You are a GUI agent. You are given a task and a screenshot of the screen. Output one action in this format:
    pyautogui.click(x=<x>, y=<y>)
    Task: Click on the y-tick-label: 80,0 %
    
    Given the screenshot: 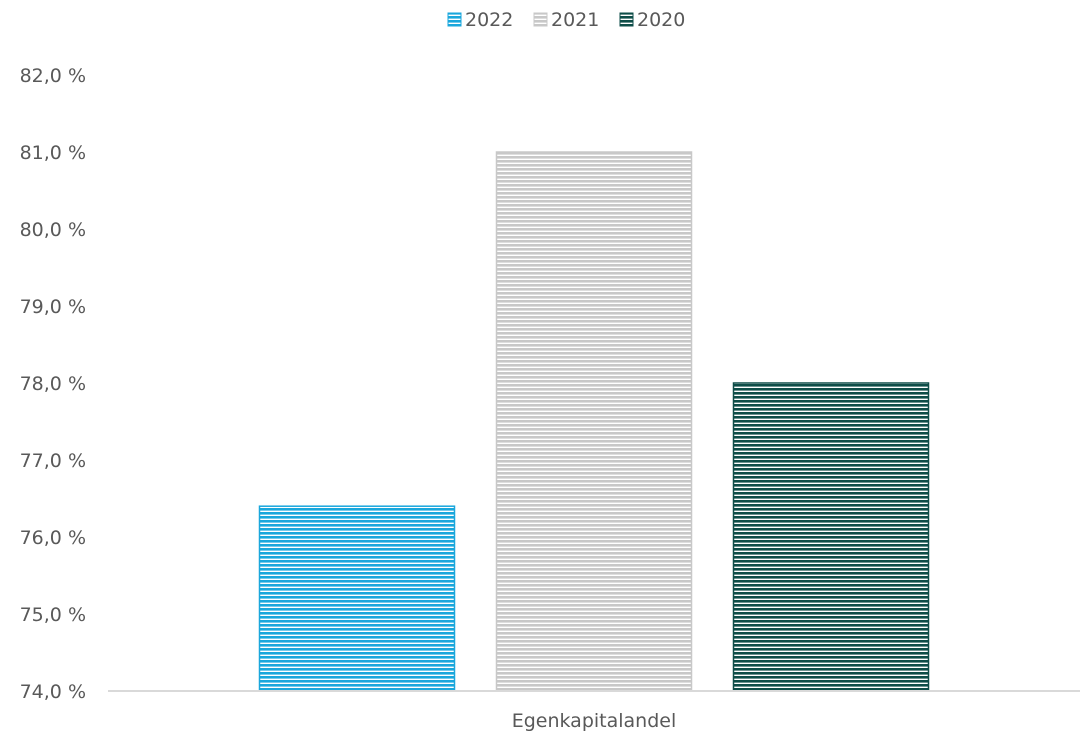 What is the action you would take?
    pyautogui.click(x=53, y=230)
    